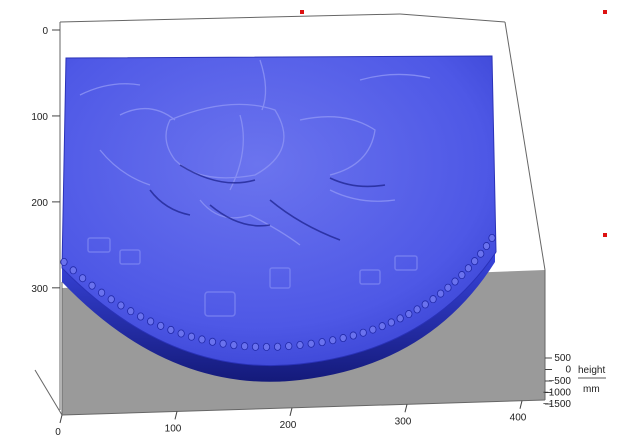 The width and height of the screenshot is (617, 437). What do you see at coordinates (568, 370) in the screenshot?
I see `z-tick-label: 0` at bounding box center [568, 370].